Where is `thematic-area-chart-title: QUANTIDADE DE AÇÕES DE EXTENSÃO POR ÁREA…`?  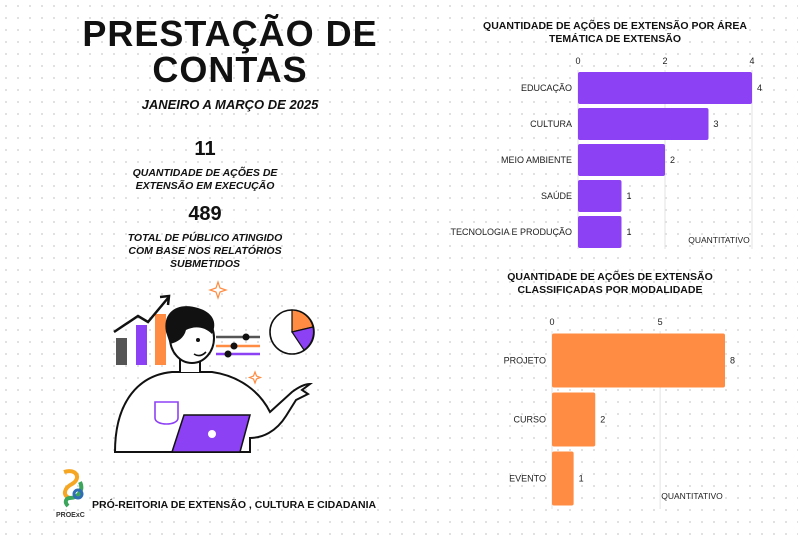 thematic-area-chart-title: QUANTIDADE DE AÇÕES DE EXTENSÃO POR ÁREA… is located at coordinates (615, 32).